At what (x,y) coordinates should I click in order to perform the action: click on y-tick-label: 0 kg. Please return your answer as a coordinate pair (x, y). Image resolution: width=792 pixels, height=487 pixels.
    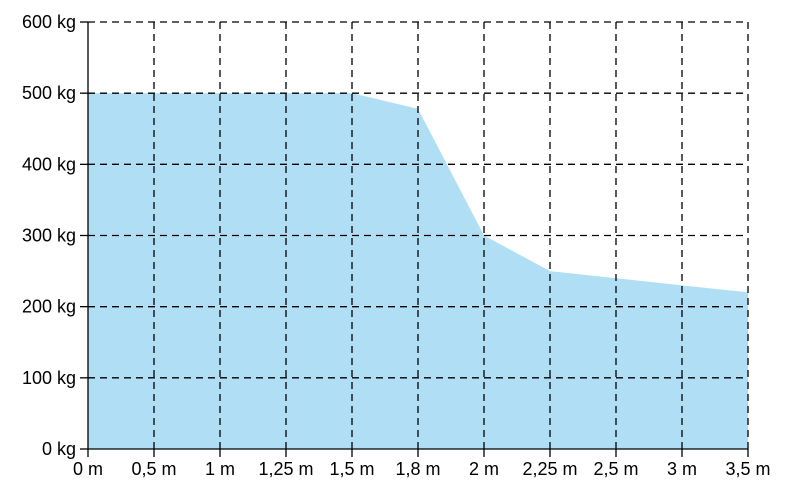
    Looking at the image, I should click on (59, 449).